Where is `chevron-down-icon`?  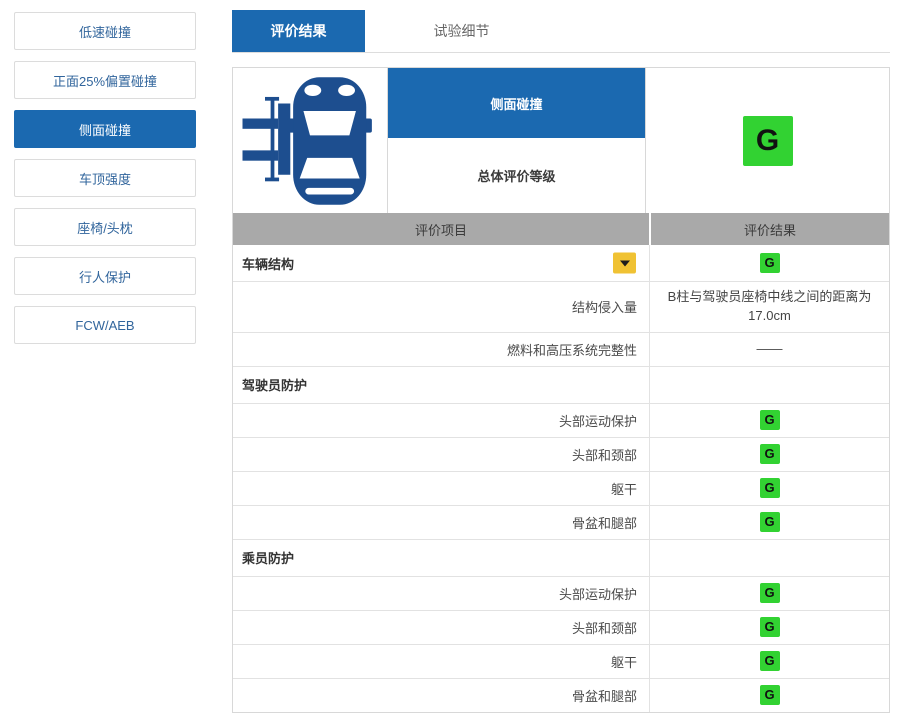 chevron-down-icon is located at coordinates (624, 263).